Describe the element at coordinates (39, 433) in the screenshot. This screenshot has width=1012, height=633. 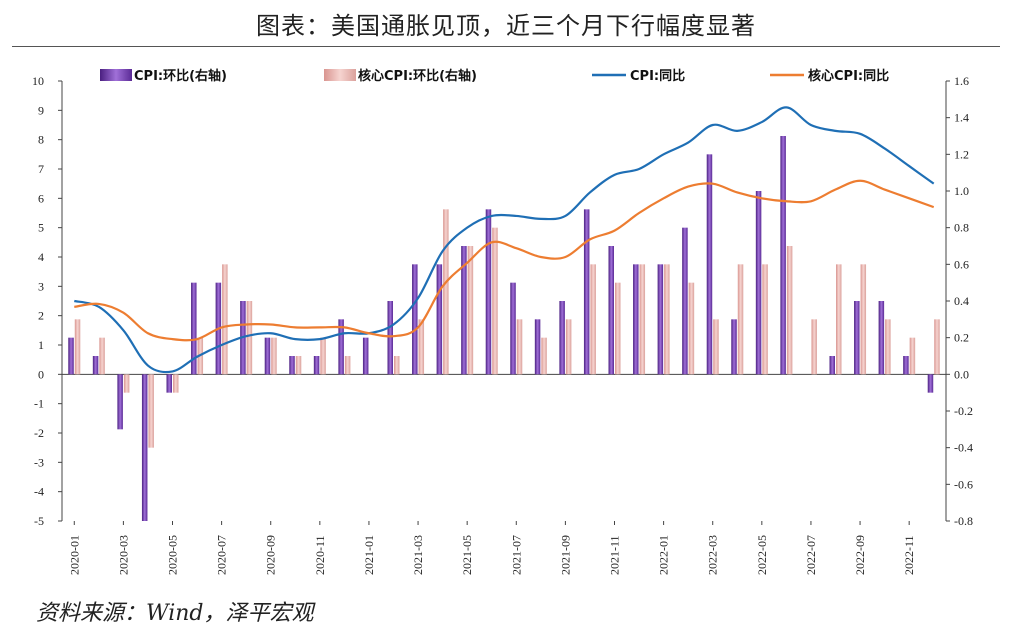
I see `left-axis-tick-label: -2` at that location.